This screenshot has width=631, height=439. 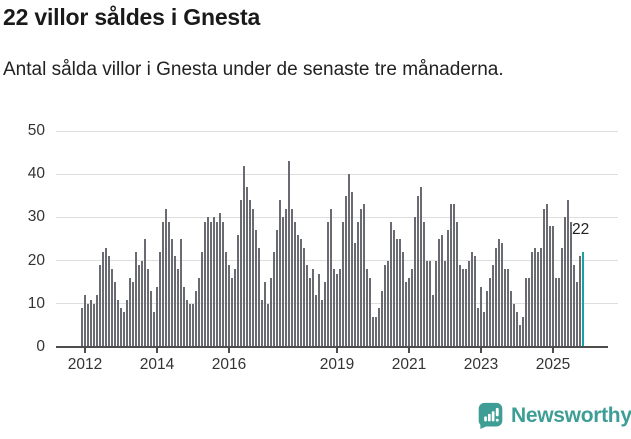 What do you see at coordinates (36, 174) in the screenshot?
I see `y-axis-tick-label: 40` at bounding box center [36, 174].